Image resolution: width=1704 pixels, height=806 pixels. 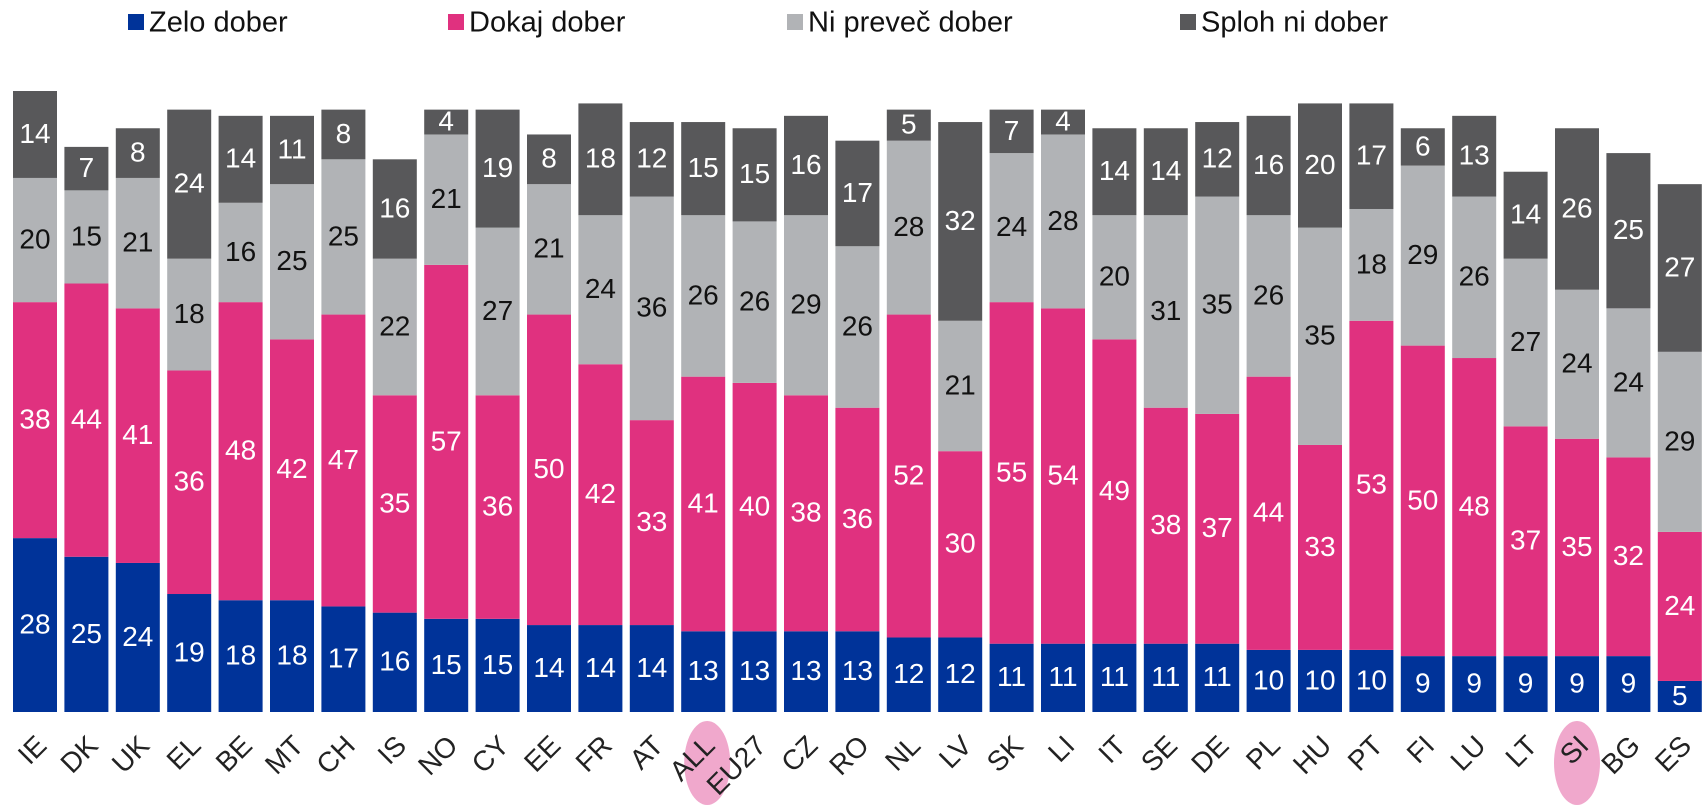 What do you see at coordinates (1112, 750) in the screenshot?
I see `x-tick-label: IT` at bounding box center [1112, 750].